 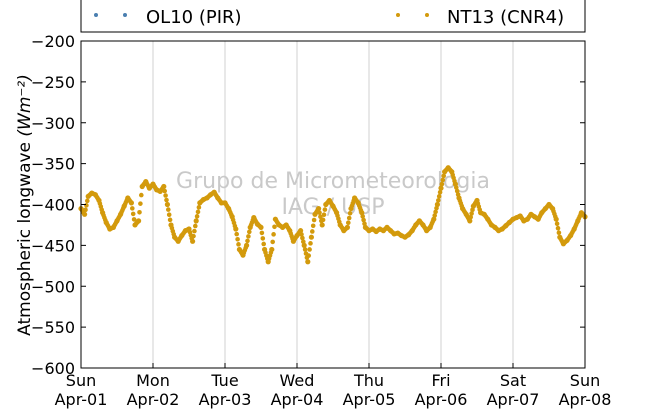 I want to click on x-tick-label-day: Wed, so click(x=297, y=380).